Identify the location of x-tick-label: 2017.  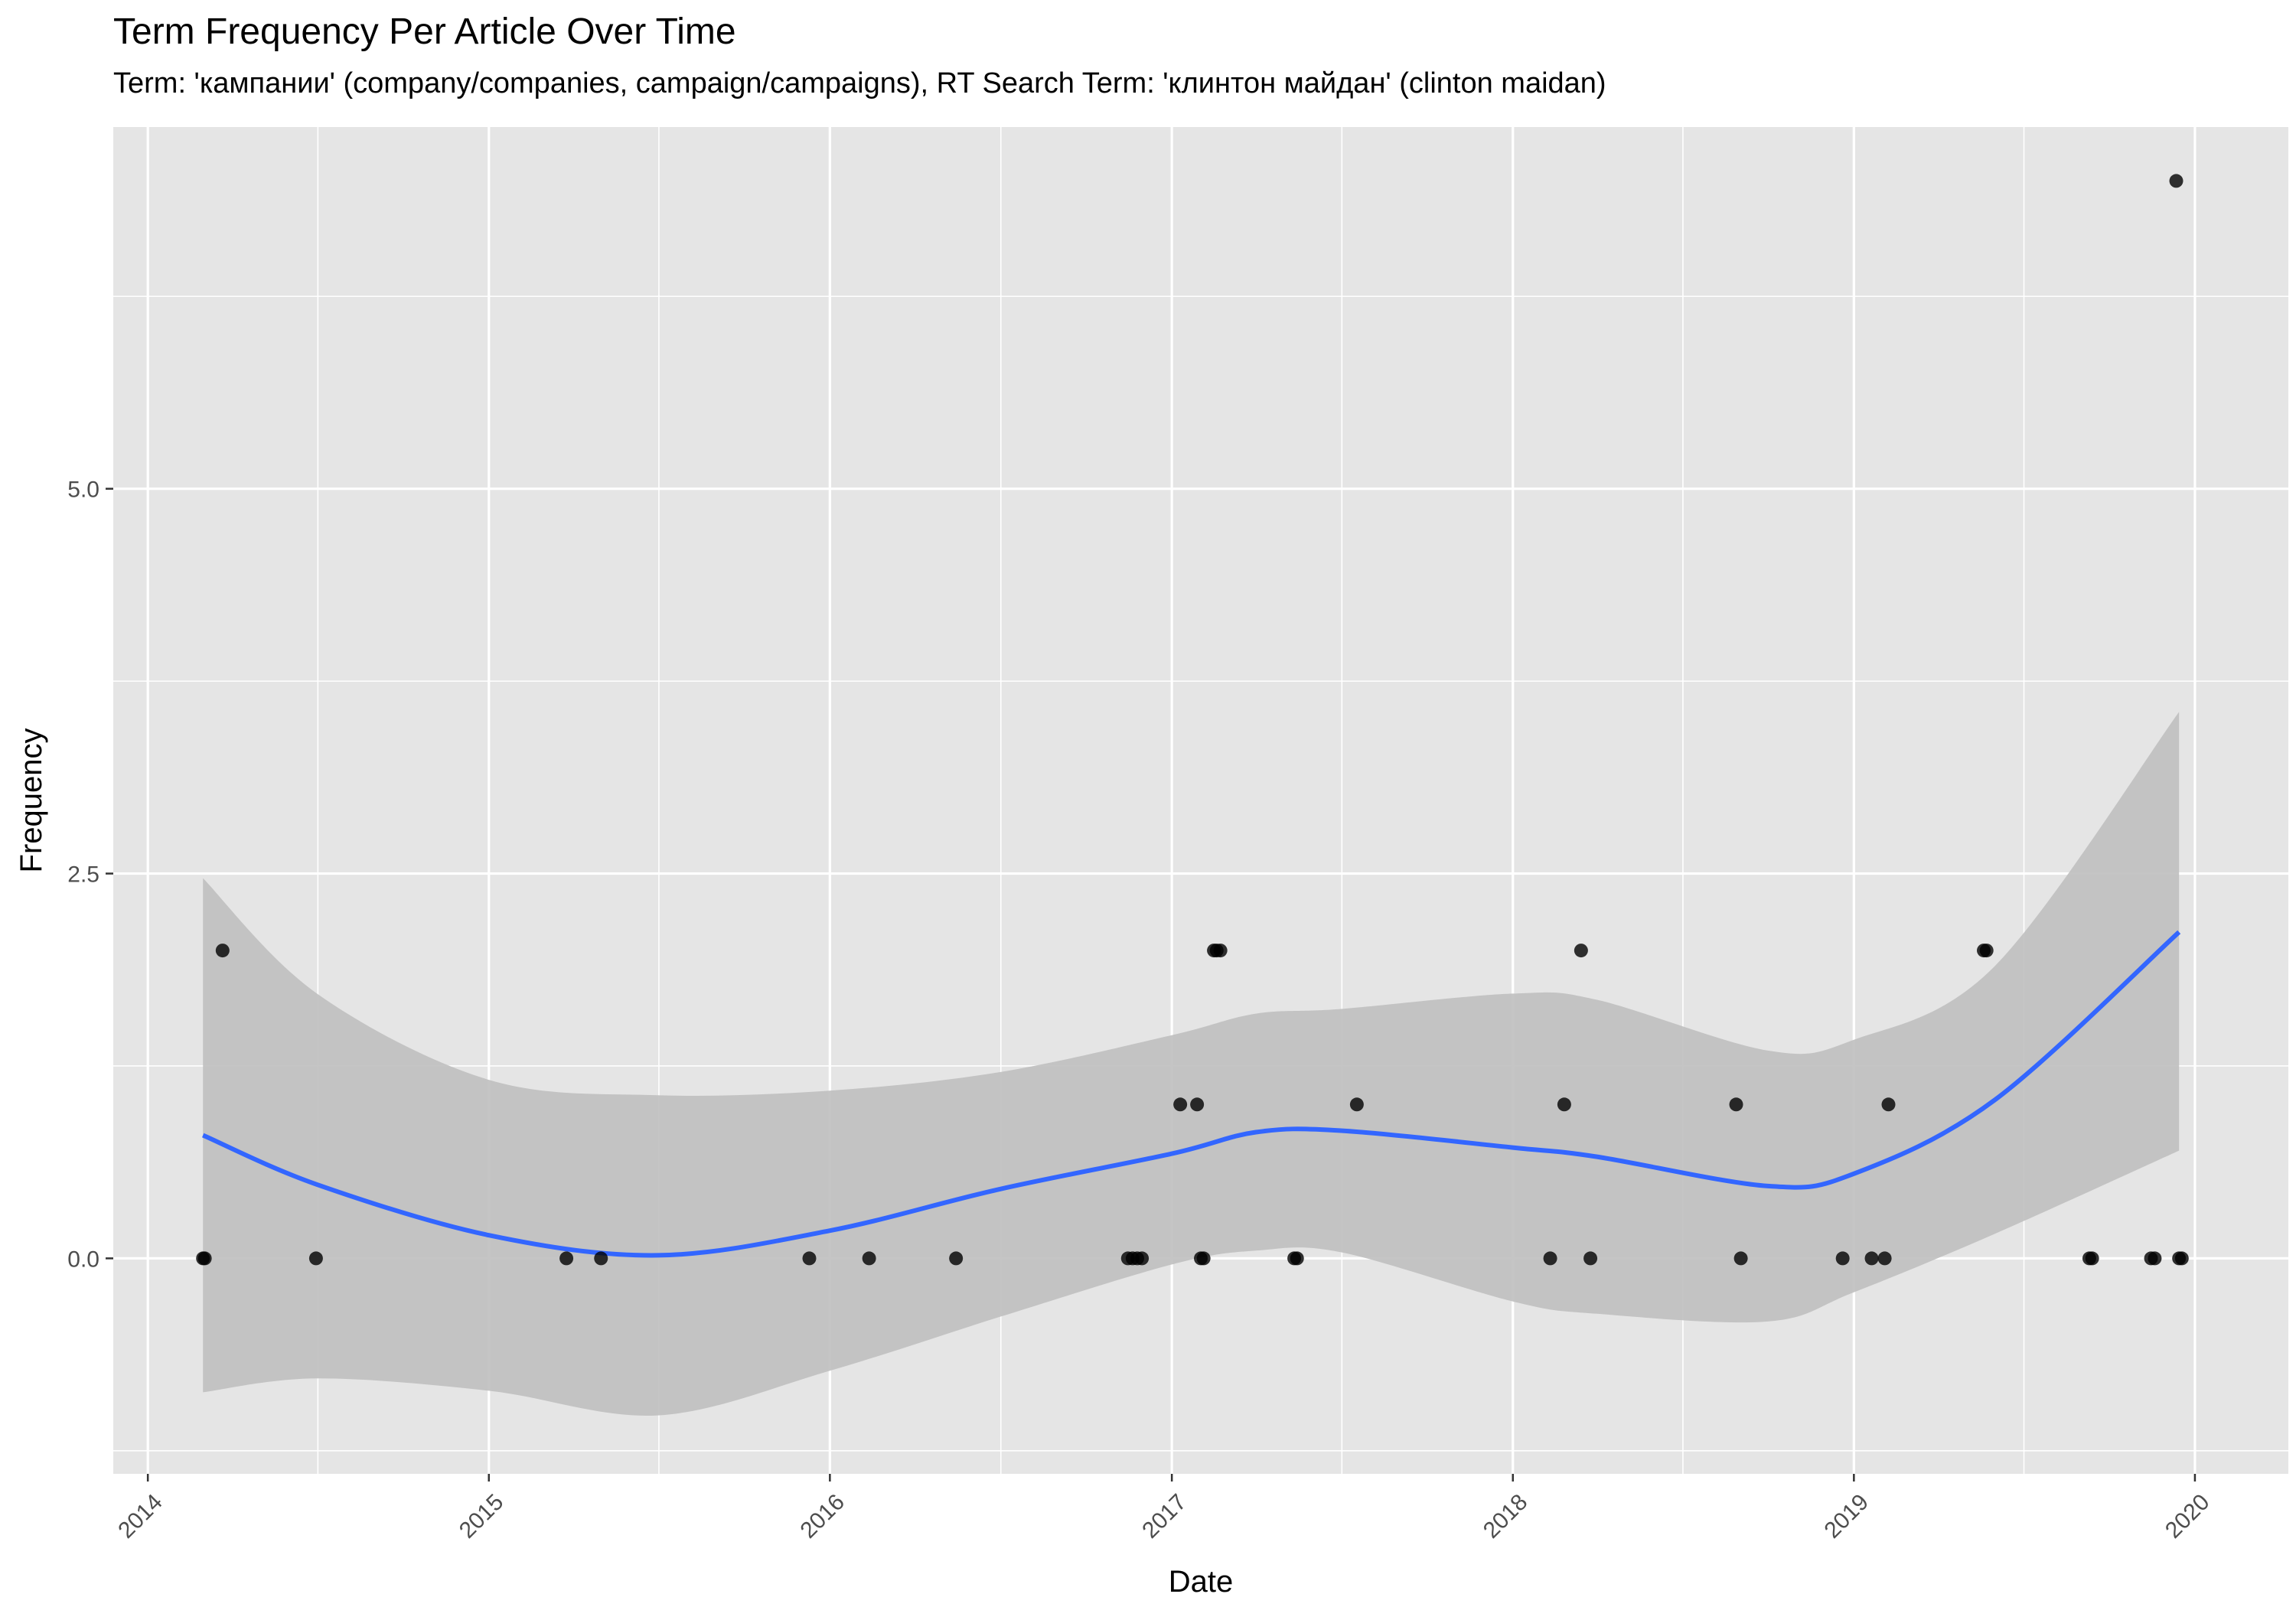
(1164, 1516).